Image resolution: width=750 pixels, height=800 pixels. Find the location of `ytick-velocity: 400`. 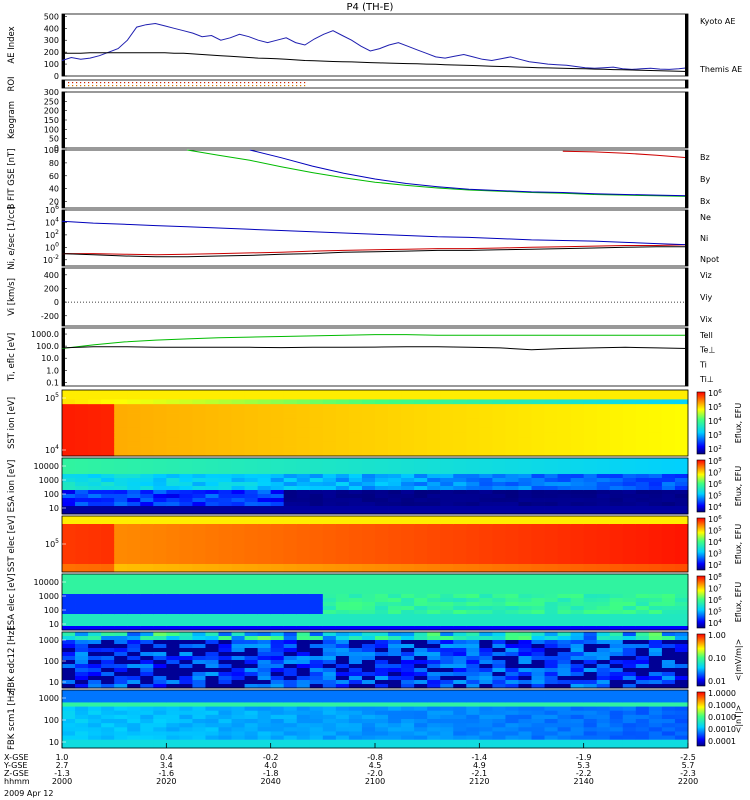

ytick-velocity: 400 is located at coordinates (51, 275).